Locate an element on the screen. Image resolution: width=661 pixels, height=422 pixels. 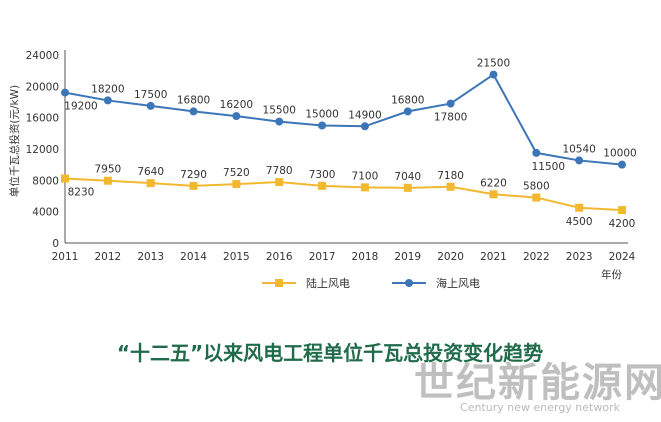
y-tick-labels: 0 4000 8000 12000 16000 20000 24000 is located at coordinates (42, 150).